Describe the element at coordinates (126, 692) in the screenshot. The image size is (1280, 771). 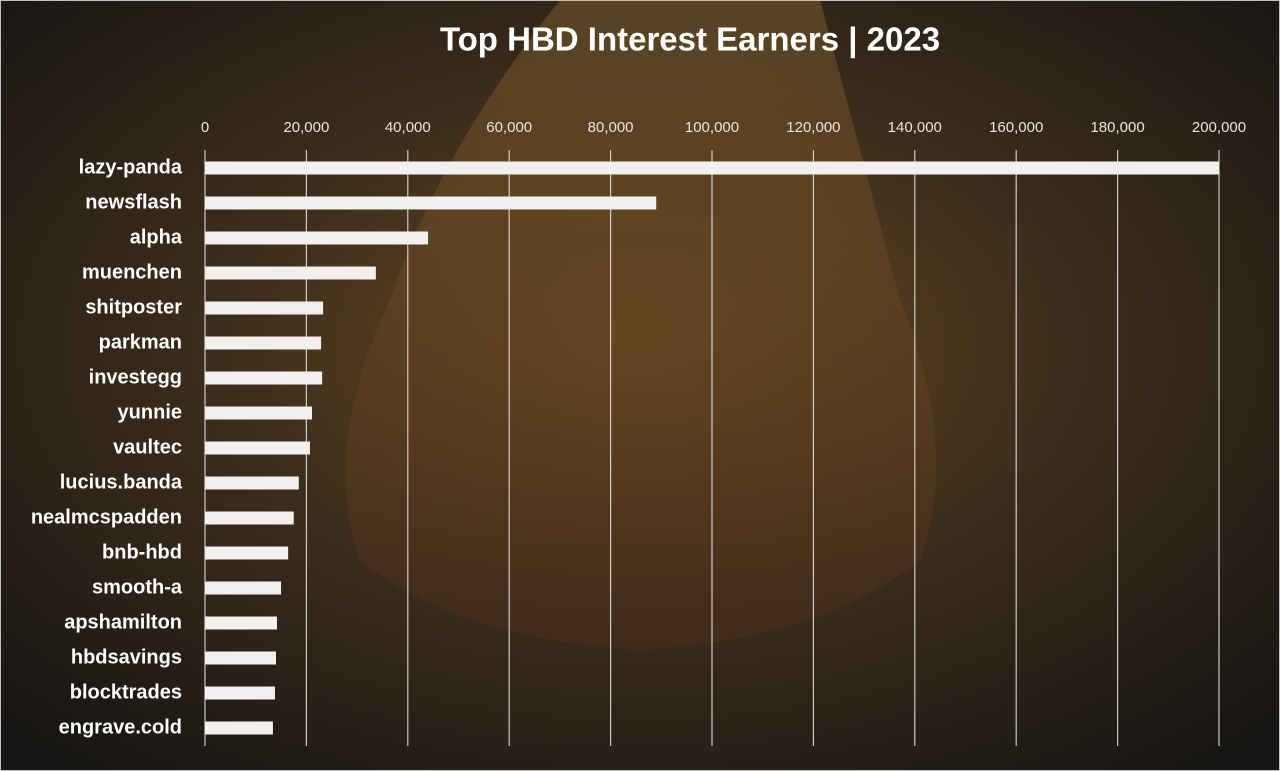
I see `y-tick-label: blocktrades` at that location.